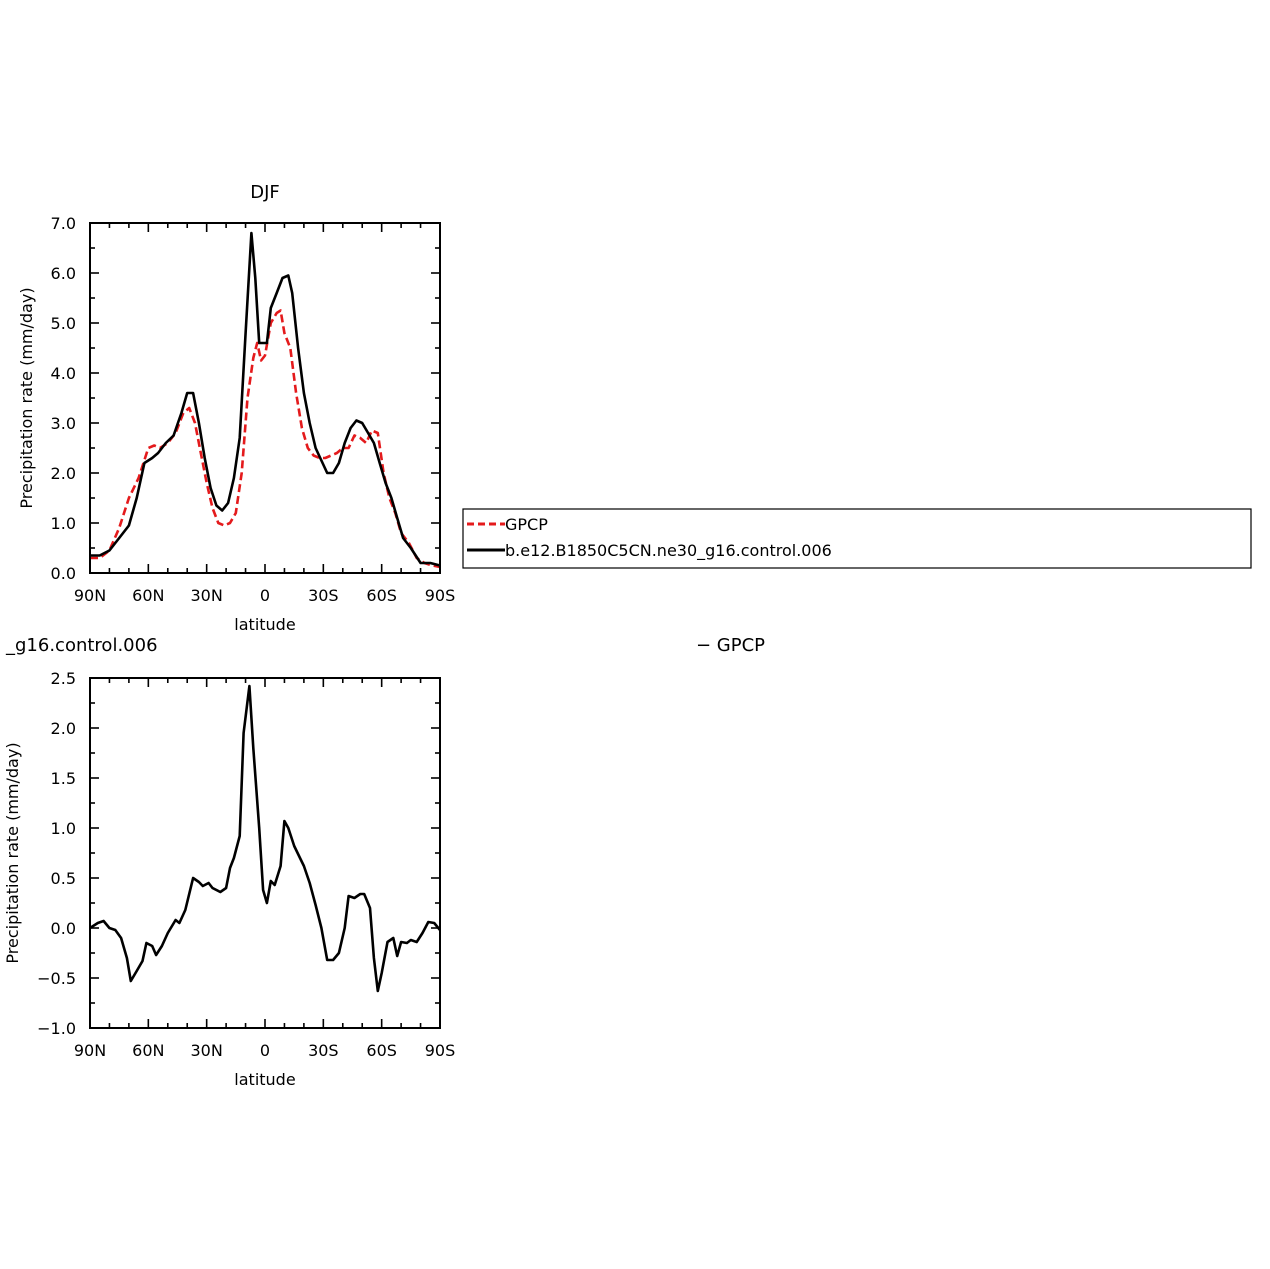 Image resolution: width=1270 pixels, height=1269 pixels. I want to click on bottom-chart-ytick-label: −1.0, so click(56, 1028).